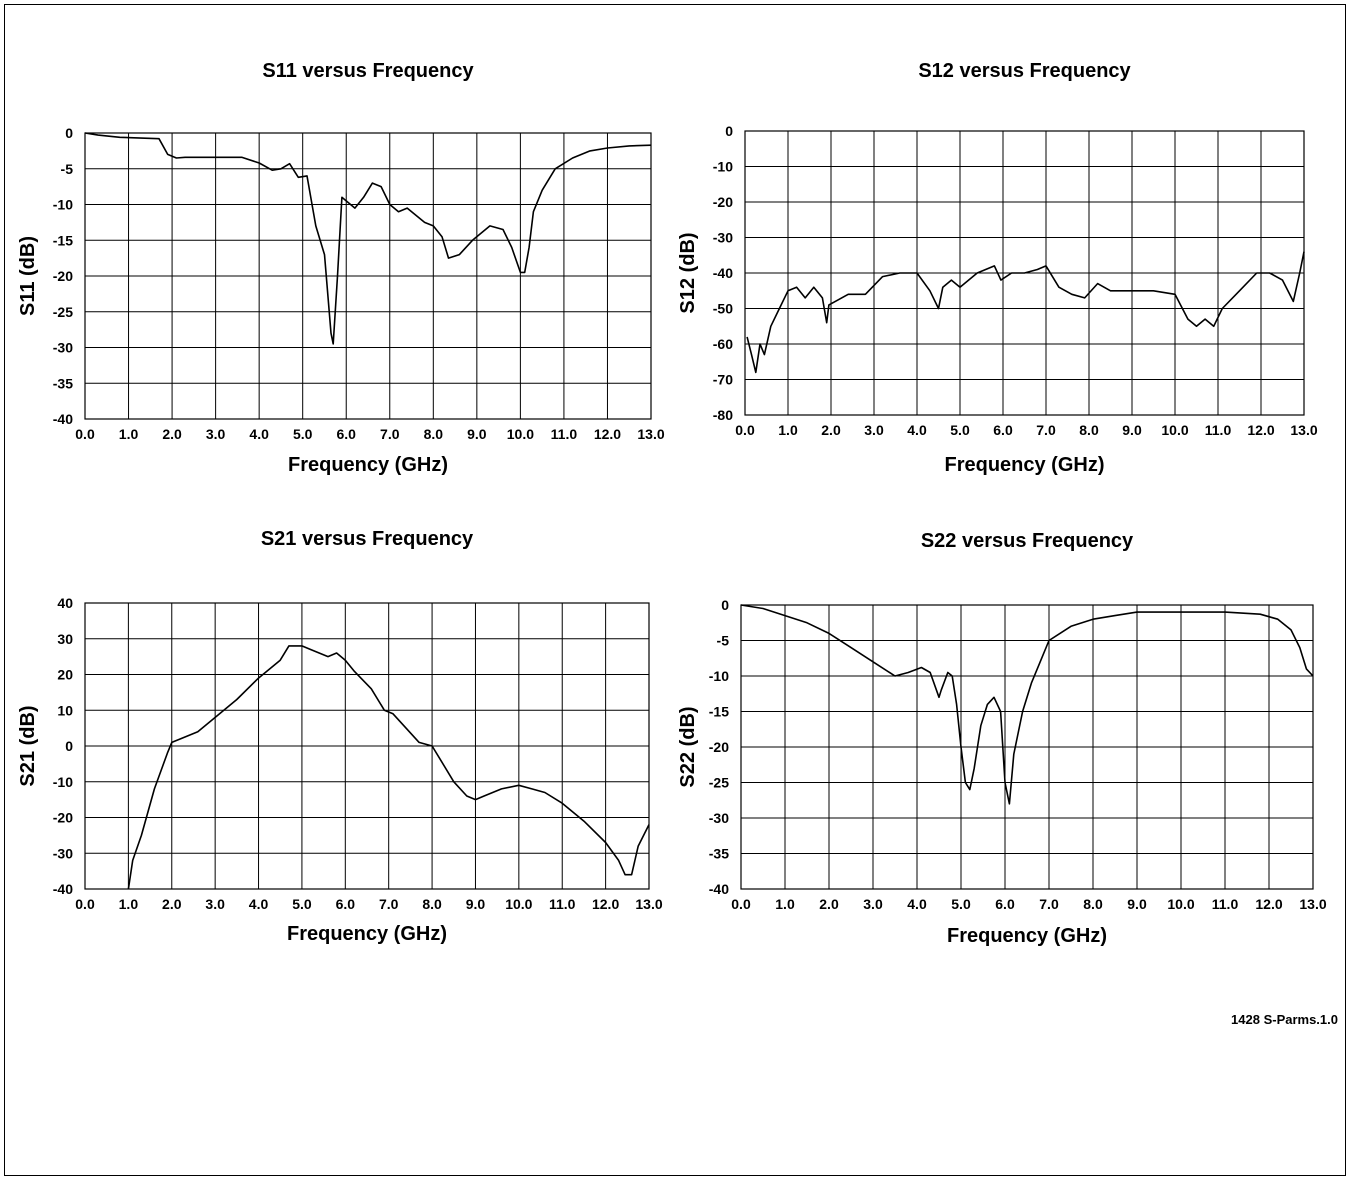  I want to click on chart-title: S11 versus Frequency, so click(368, 71).